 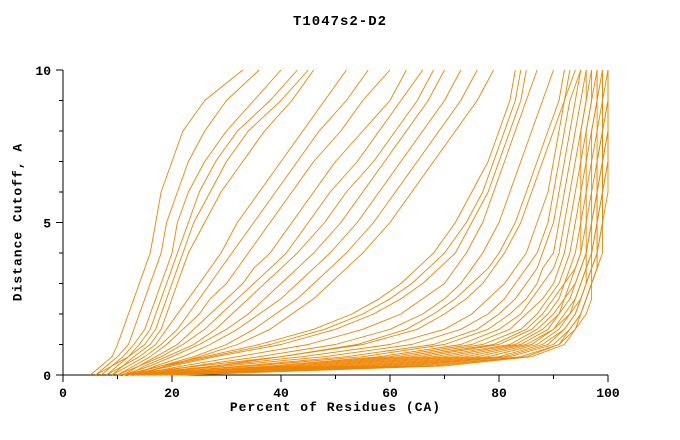 What do you see at coordinates (339, 22) in the screenshot?
I see `chart-title: T1047s2-D2` at bounding box center [339, 22].